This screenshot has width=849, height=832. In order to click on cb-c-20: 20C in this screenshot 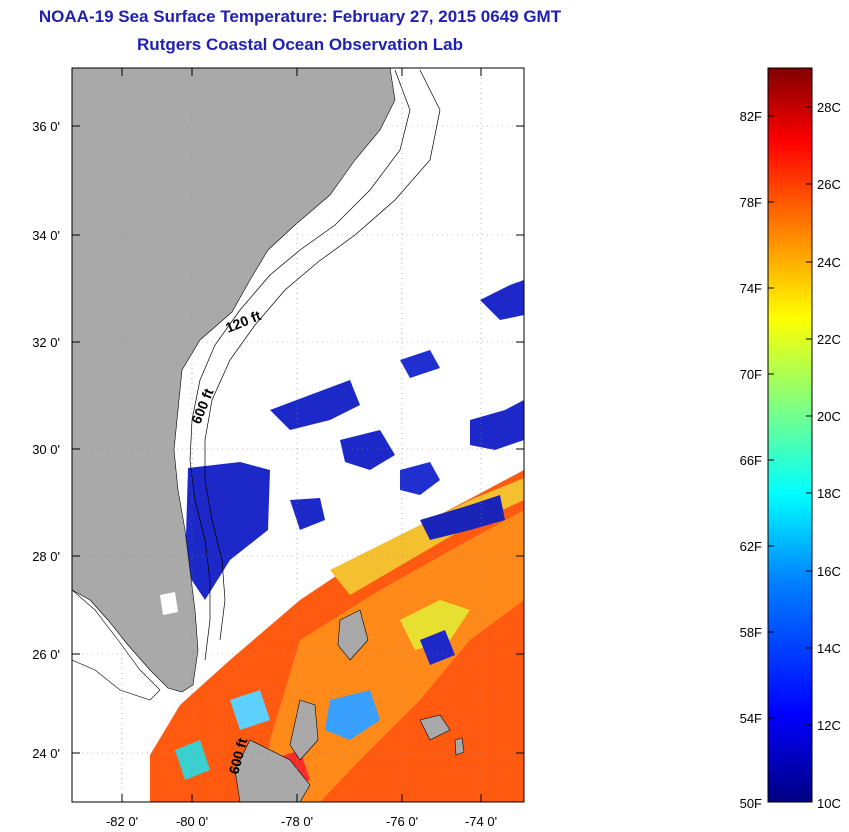, I will do `click(829, 416)`.